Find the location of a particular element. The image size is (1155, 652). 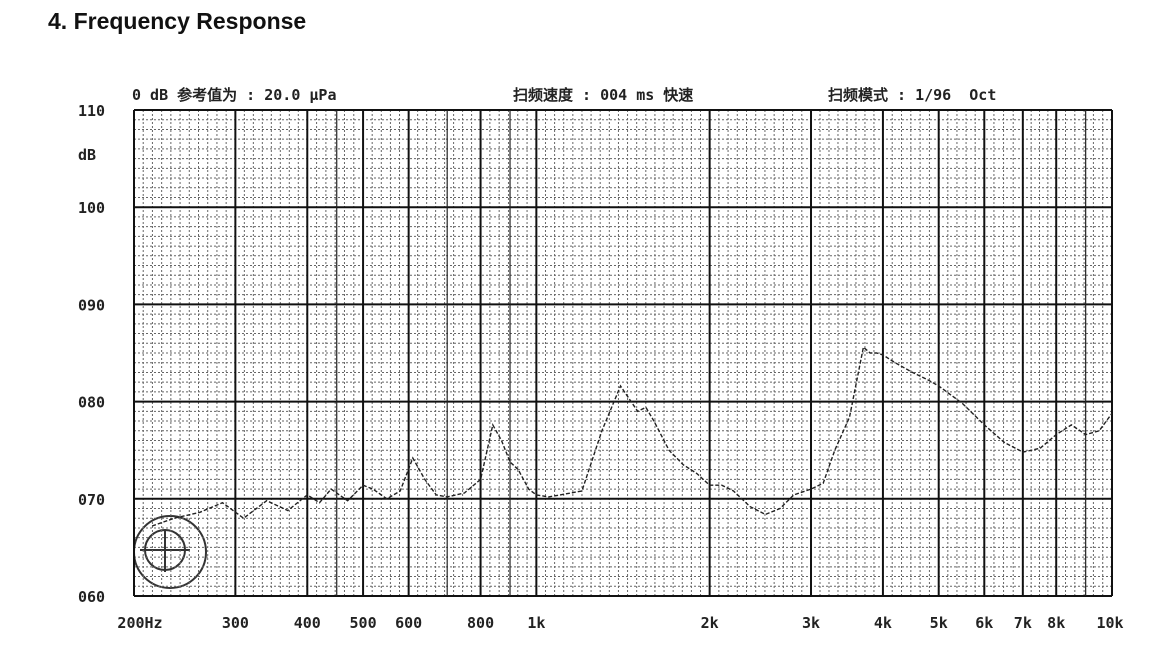

y-unit-label: dB is located at coordinates (87, 155).